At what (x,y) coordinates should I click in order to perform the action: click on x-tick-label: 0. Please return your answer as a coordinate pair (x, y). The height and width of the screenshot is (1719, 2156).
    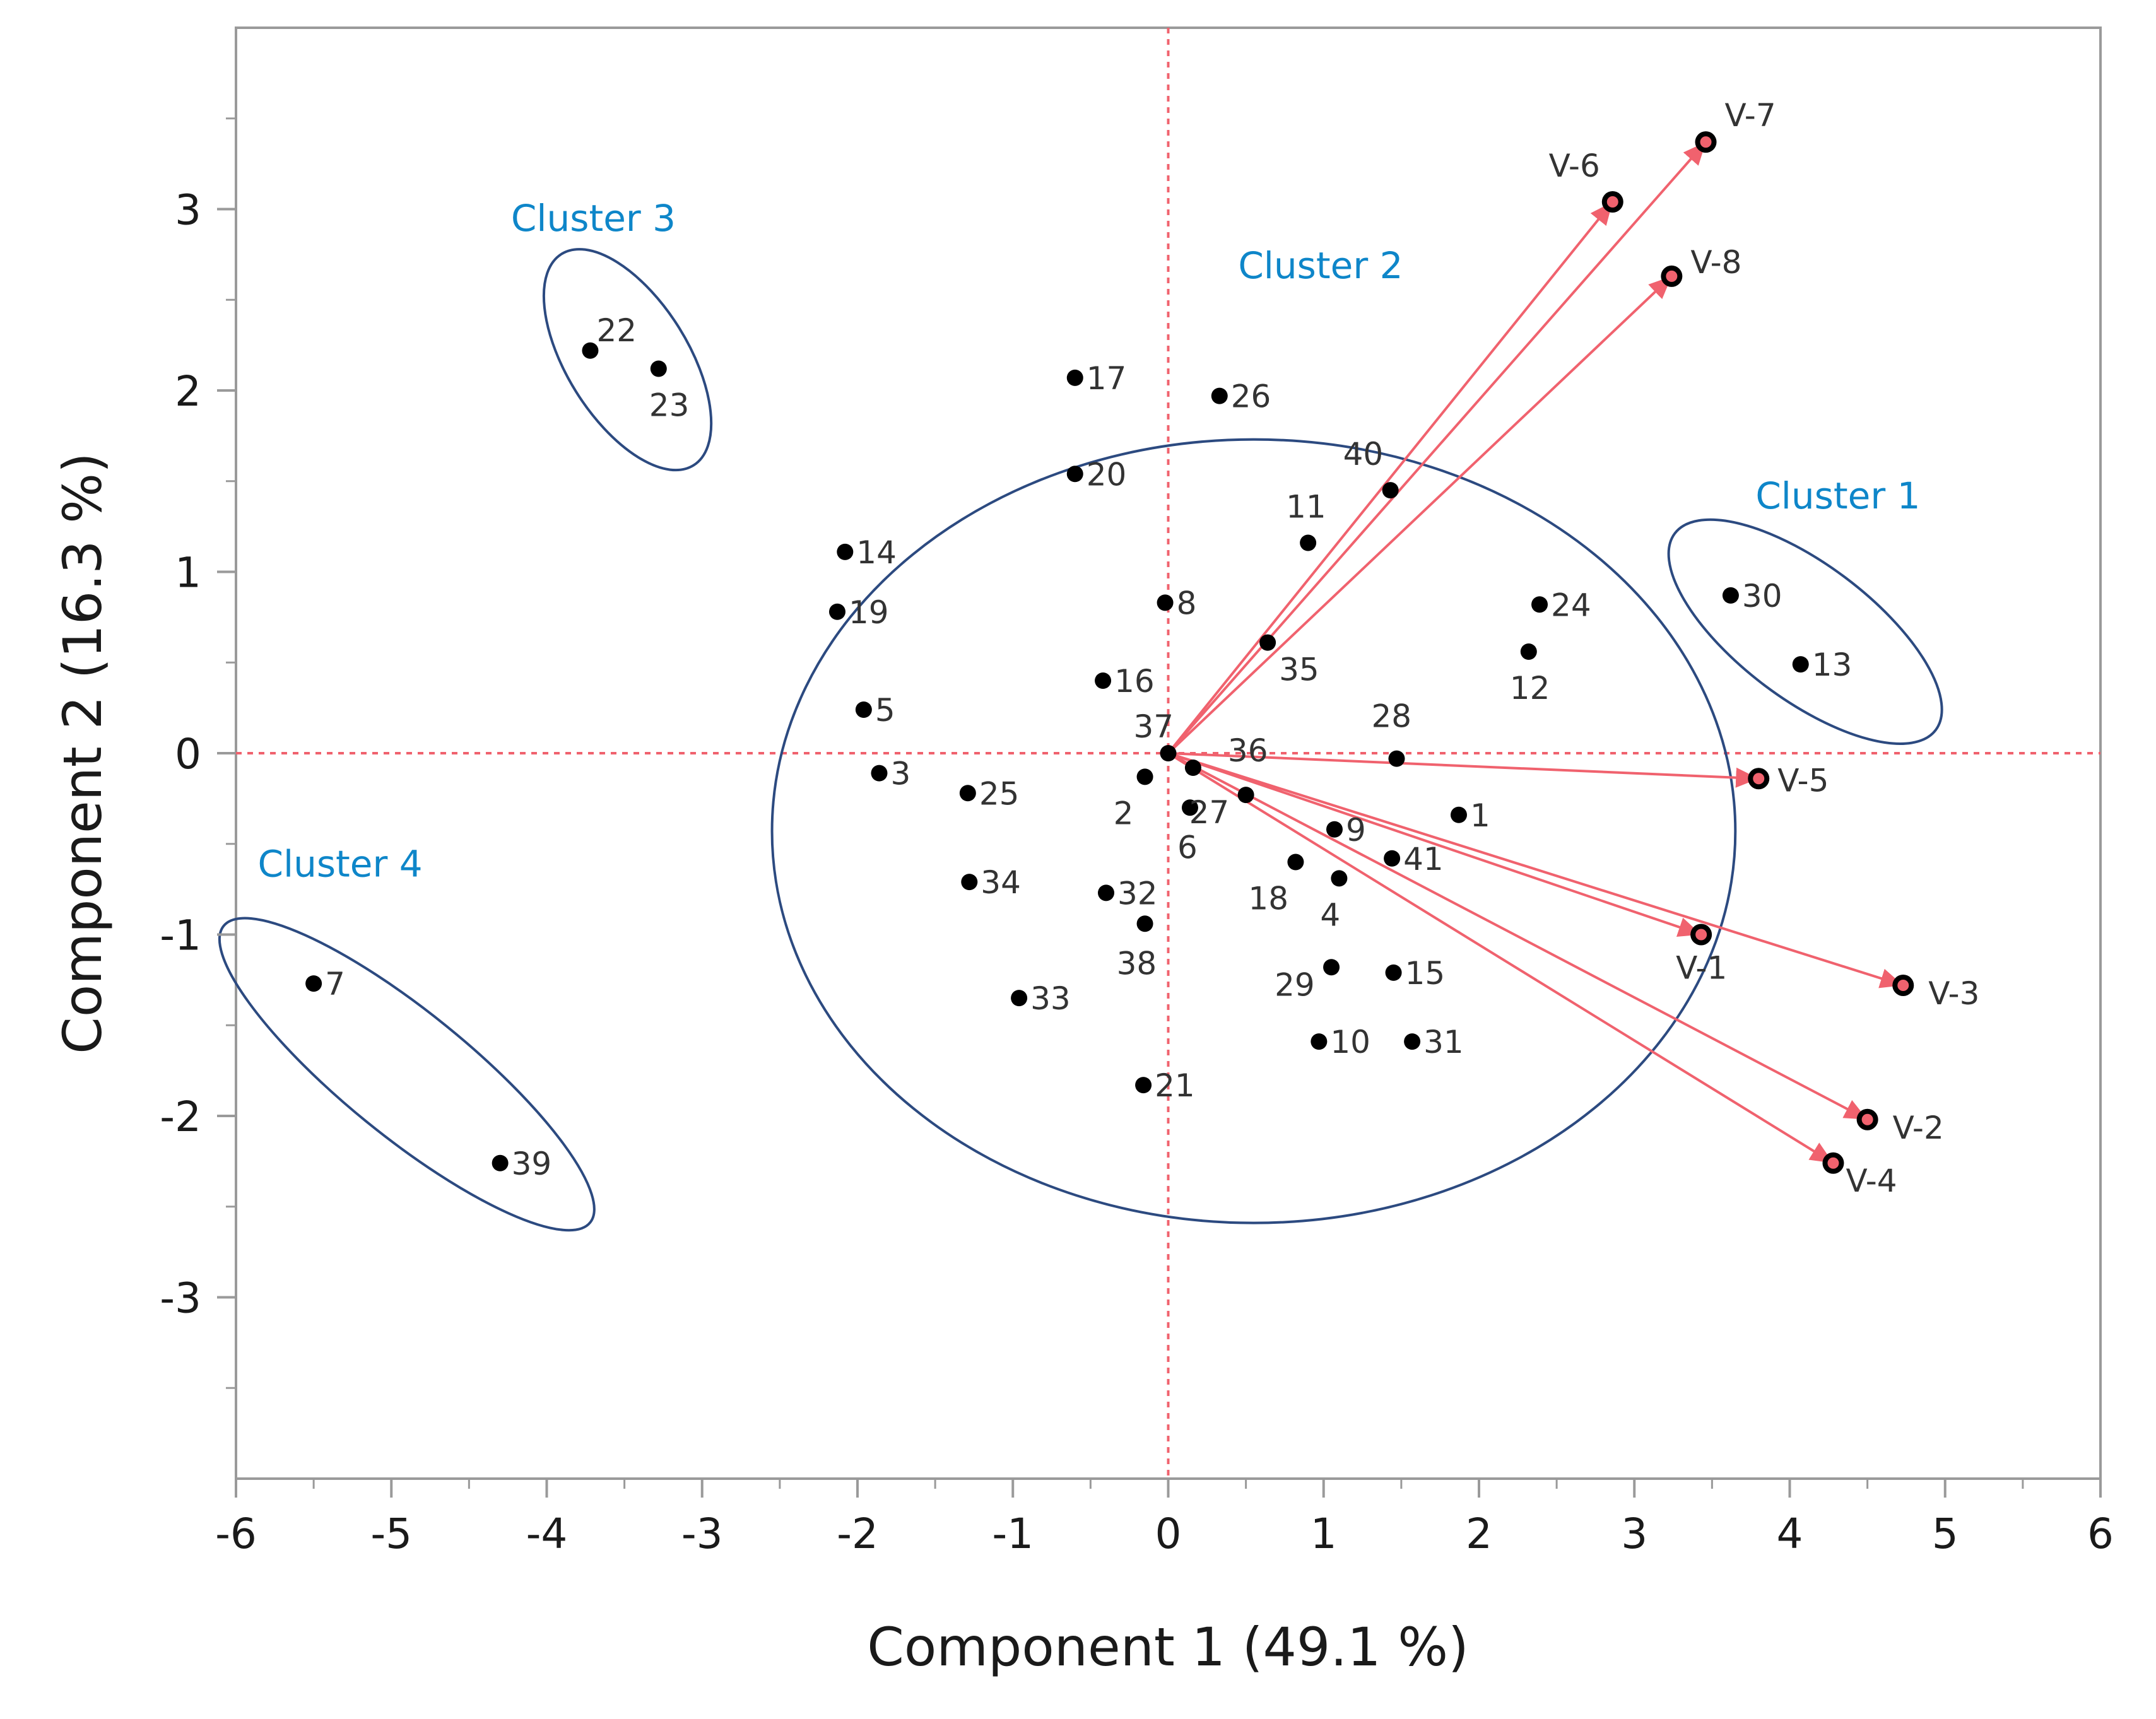
    Looking at the image, I should click on (1168, 1534).